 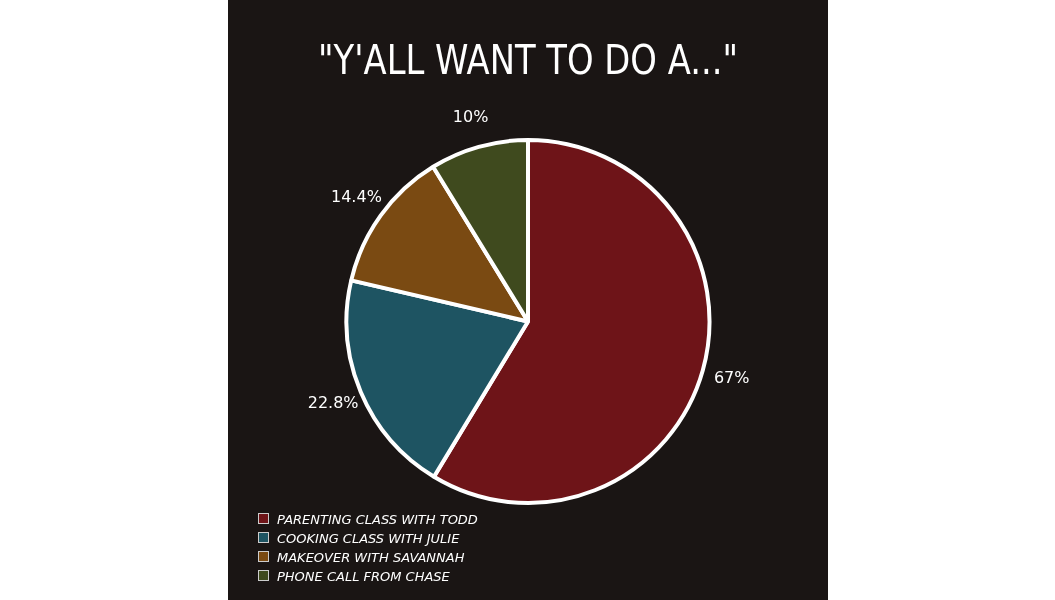 What do you see at coordinates (528, 61) in the screenshot?
I see `chart-title: "Y'ALL WANT TO DO A..."` at bounding box center [528, 61].